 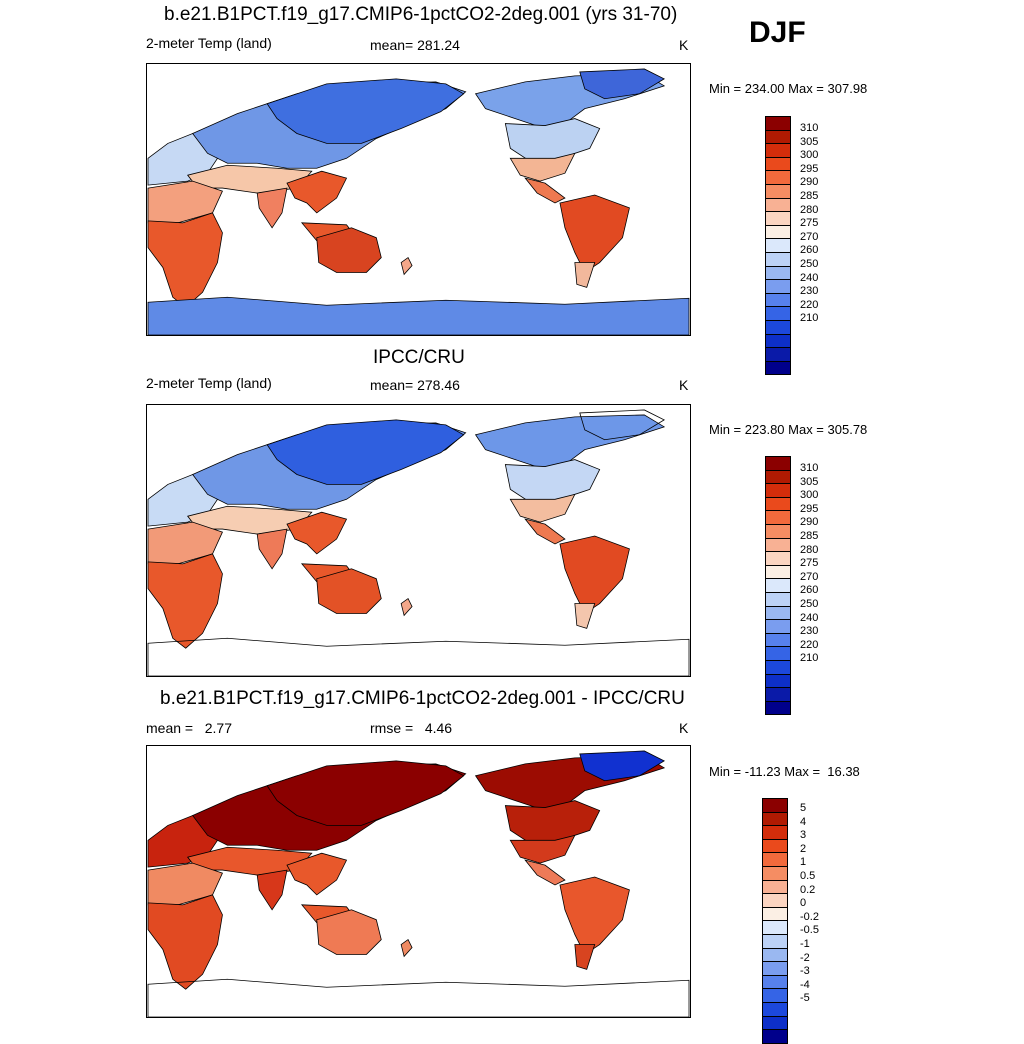 I want to click on colorbar-tick-label: -5, so click(x=805, y=998).